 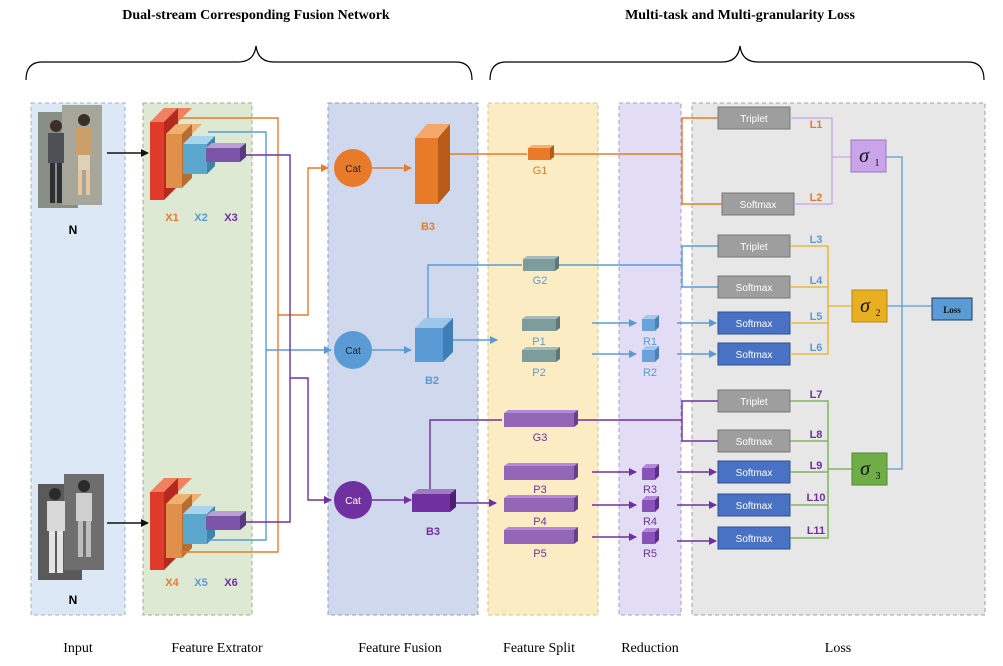 What do you see at coordinates (428, 227) in the screenshot?
I see `label-b3-top: B3` at bounding box center [428, 227].